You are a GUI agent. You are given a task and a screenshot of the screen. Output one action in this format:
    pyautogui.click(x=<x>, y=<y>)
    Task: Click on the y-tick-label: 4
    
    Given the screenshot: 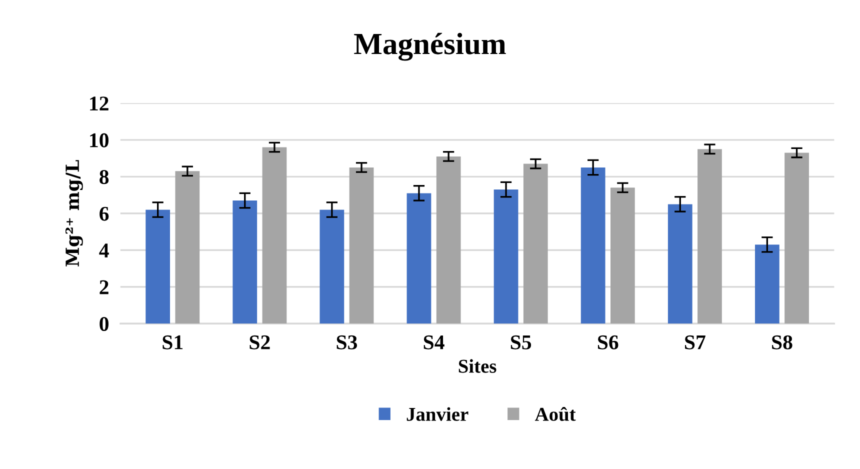 What is the action you would take?
    pyautogui.click(x=104, y=251)
    